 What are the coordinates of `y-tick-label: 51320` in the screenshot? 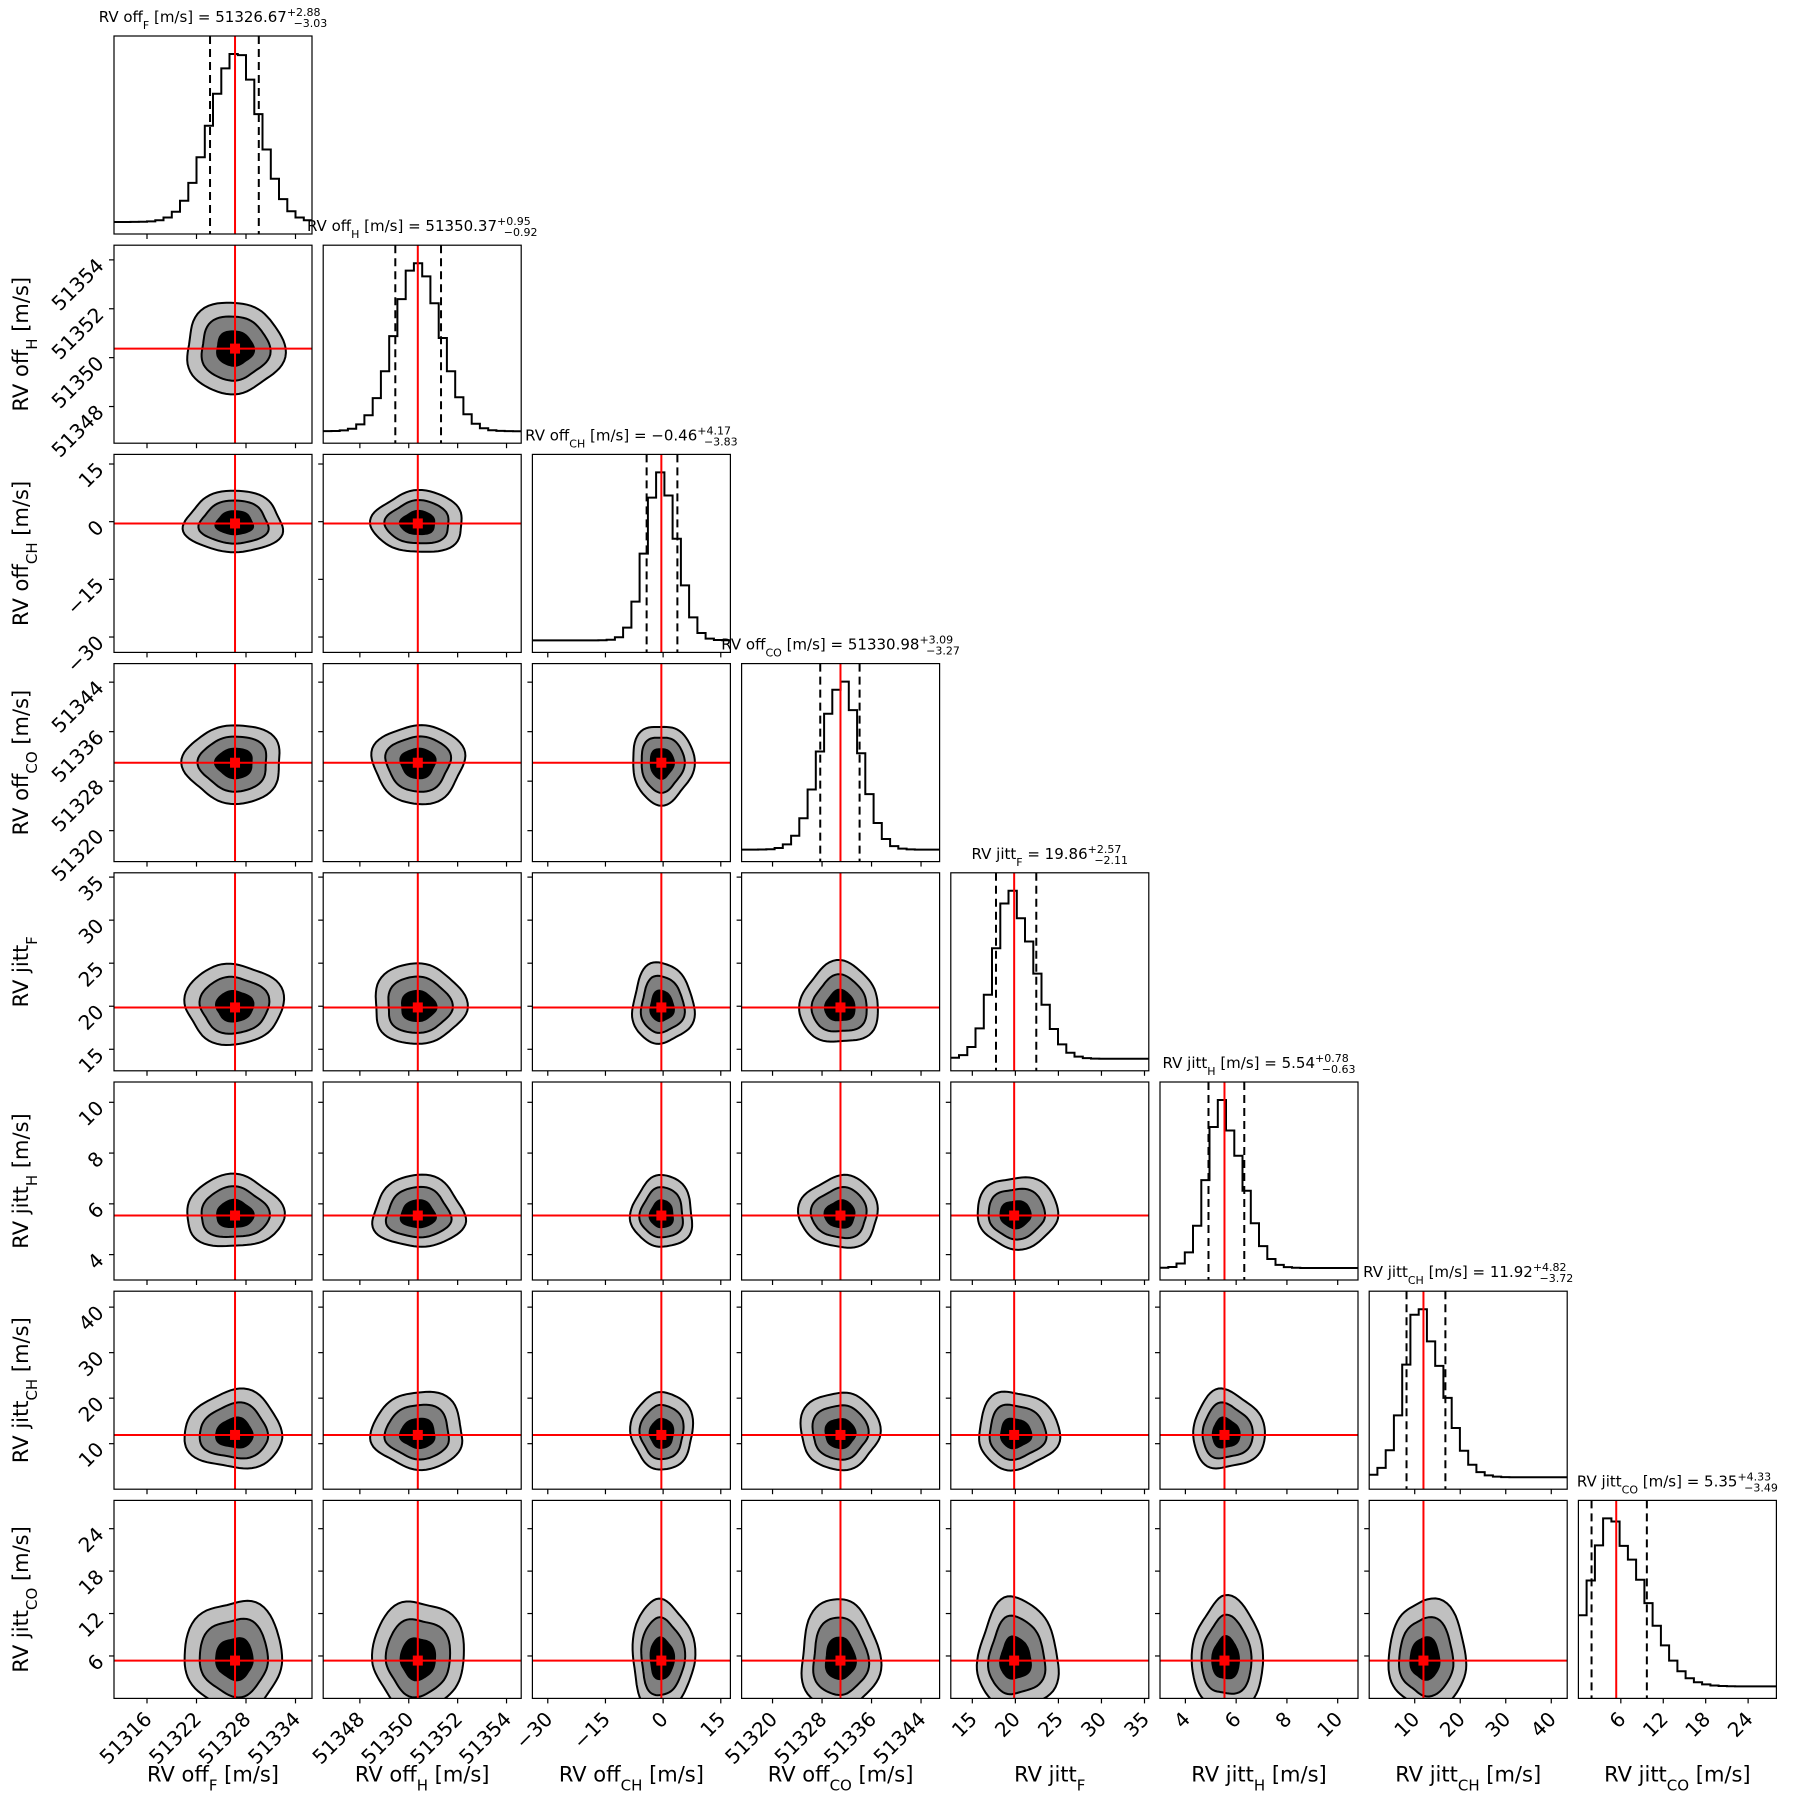 It's located at (78, 855).